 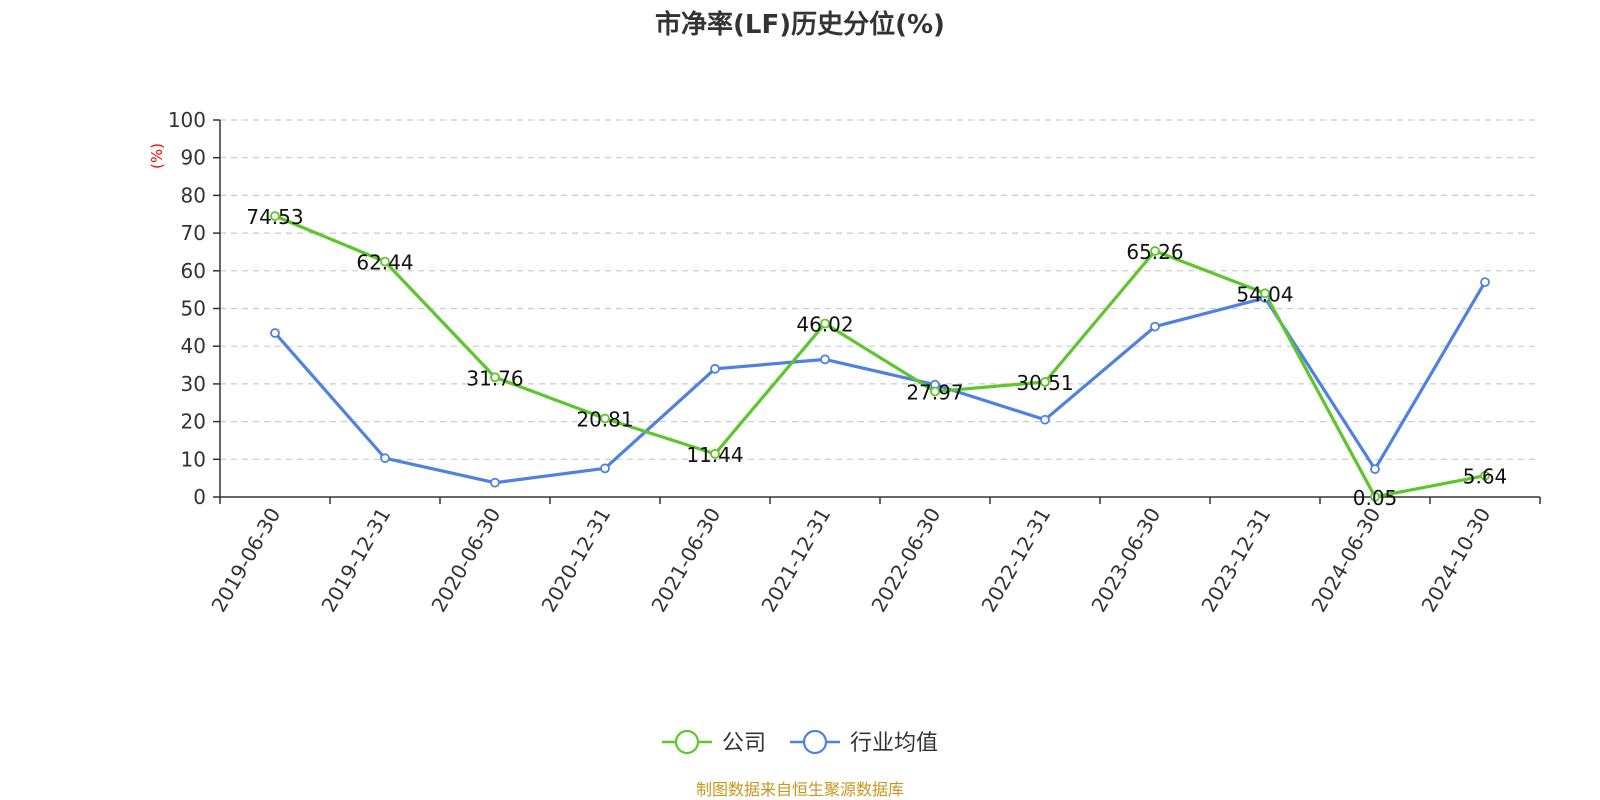 What do you see at coordinates (905, 560) in the screenshot?
I see `x-tick-label: 2022-06-30` at bounding box center [905, 560].